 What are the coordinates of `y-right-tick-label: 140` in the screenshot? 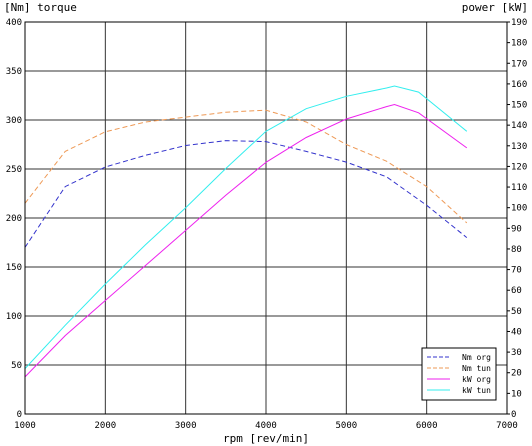 It's located at (519, 126).